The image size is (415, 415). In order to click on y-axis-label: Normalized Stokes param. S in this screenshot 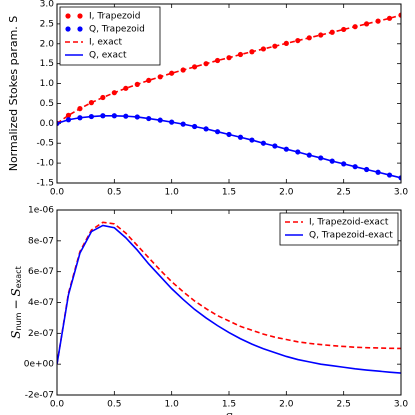, I will do `click(13, 94)`.